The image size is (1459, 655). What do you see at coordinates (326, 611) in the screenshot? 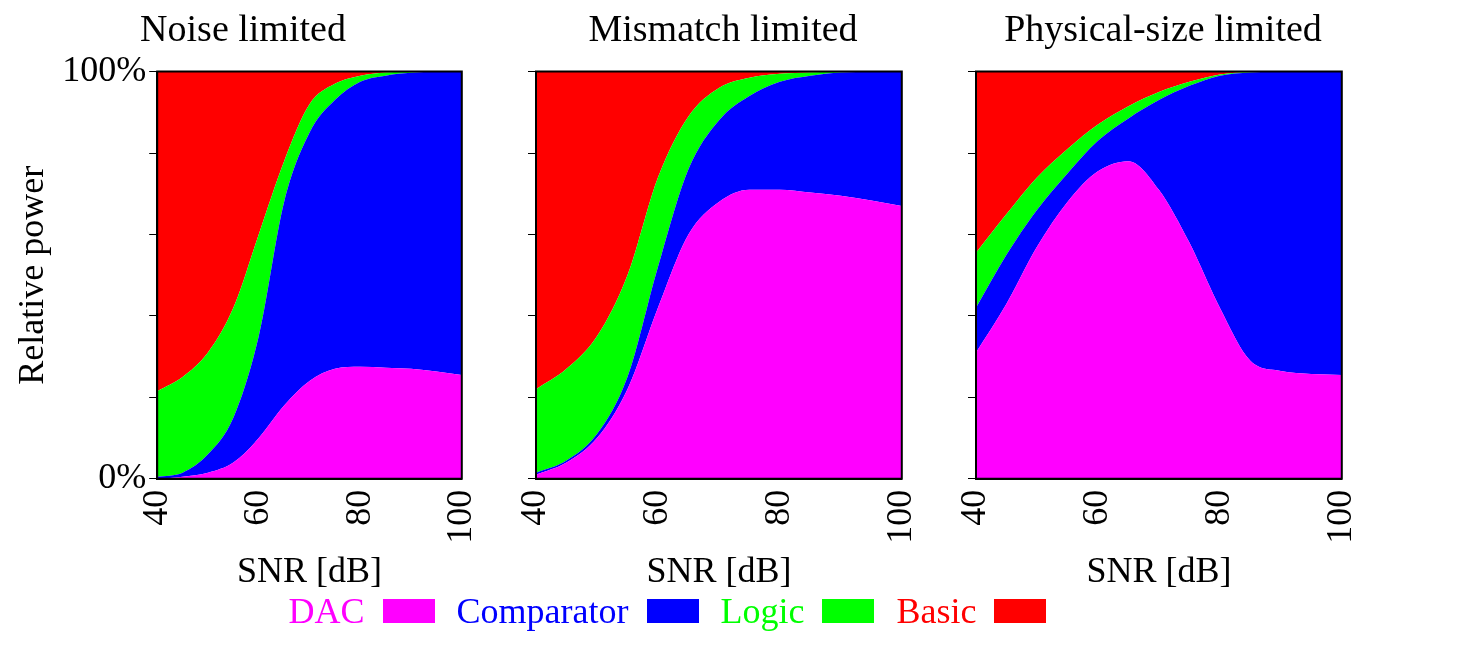
I see `legend-label: DAC` at bounding box center [326, 611].